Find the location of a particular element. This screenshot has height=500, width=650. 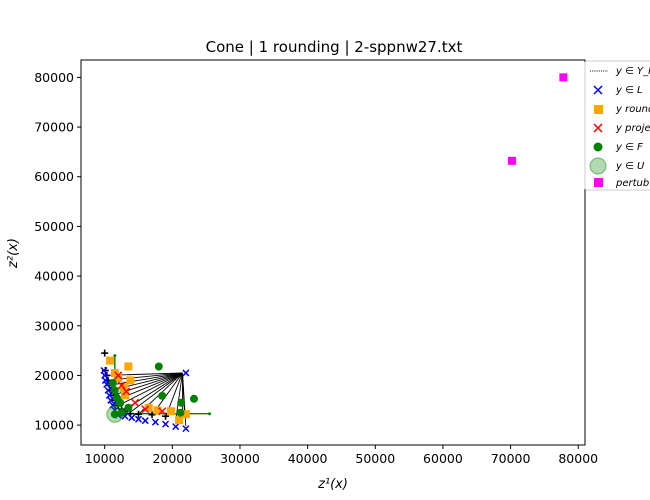

legend-marker-u is located at coordinates (598, 166).